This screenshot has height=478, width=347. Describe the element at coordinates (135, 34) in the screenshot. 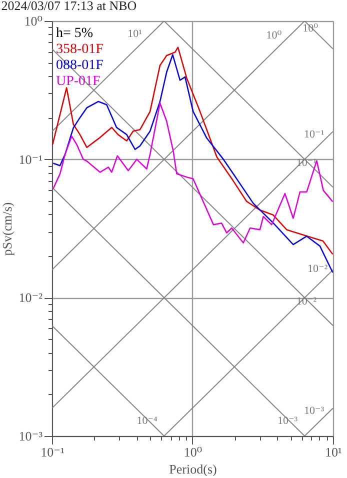

I see `annotation: 10¹` at that location.